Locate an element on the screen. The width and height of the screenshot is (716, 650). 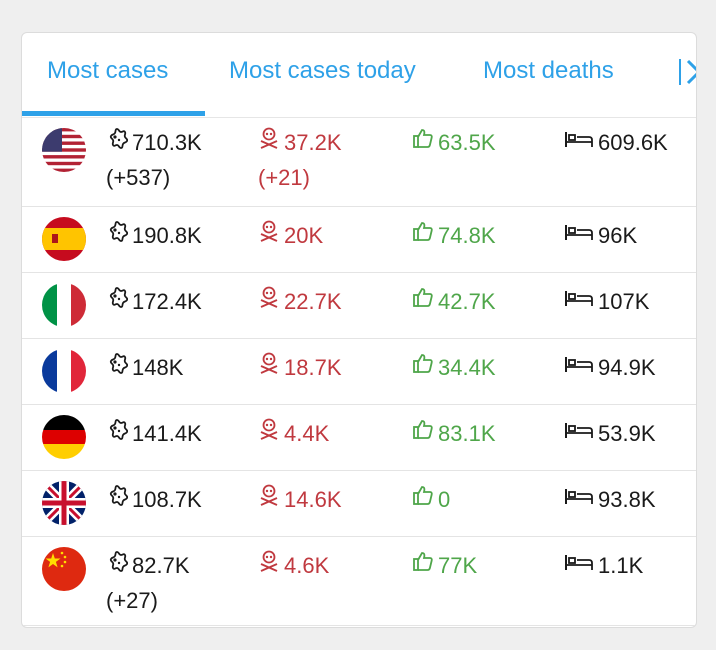
active-cell: 96K is located at coordinates (600, 236).